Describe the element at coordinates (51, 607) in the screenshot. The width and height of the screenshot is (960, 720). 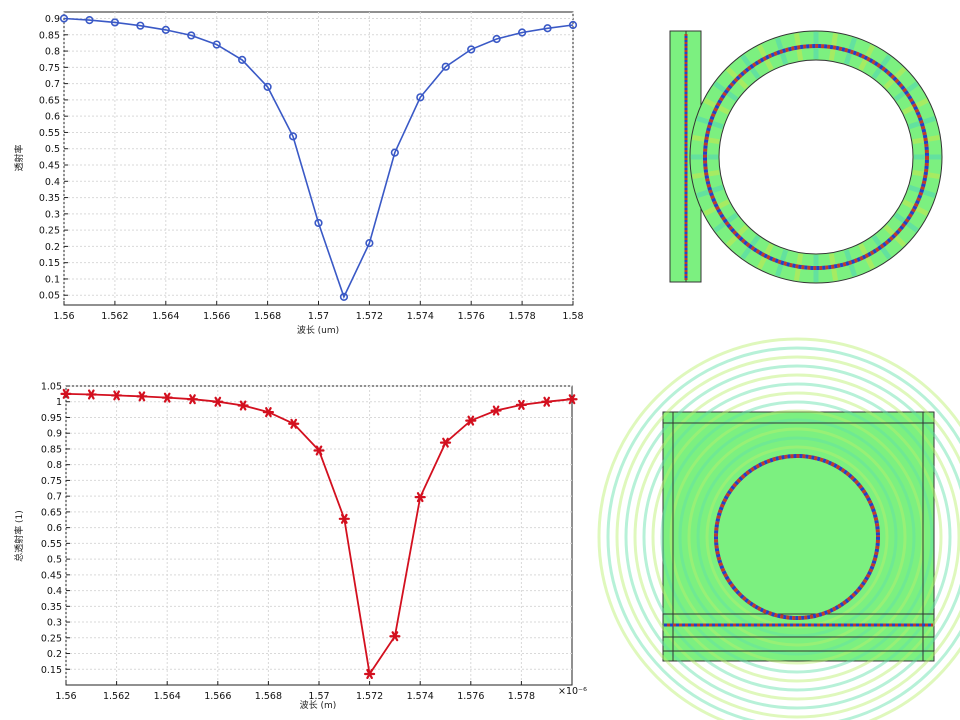
I see `y-tick-label: 0.35` at that location.